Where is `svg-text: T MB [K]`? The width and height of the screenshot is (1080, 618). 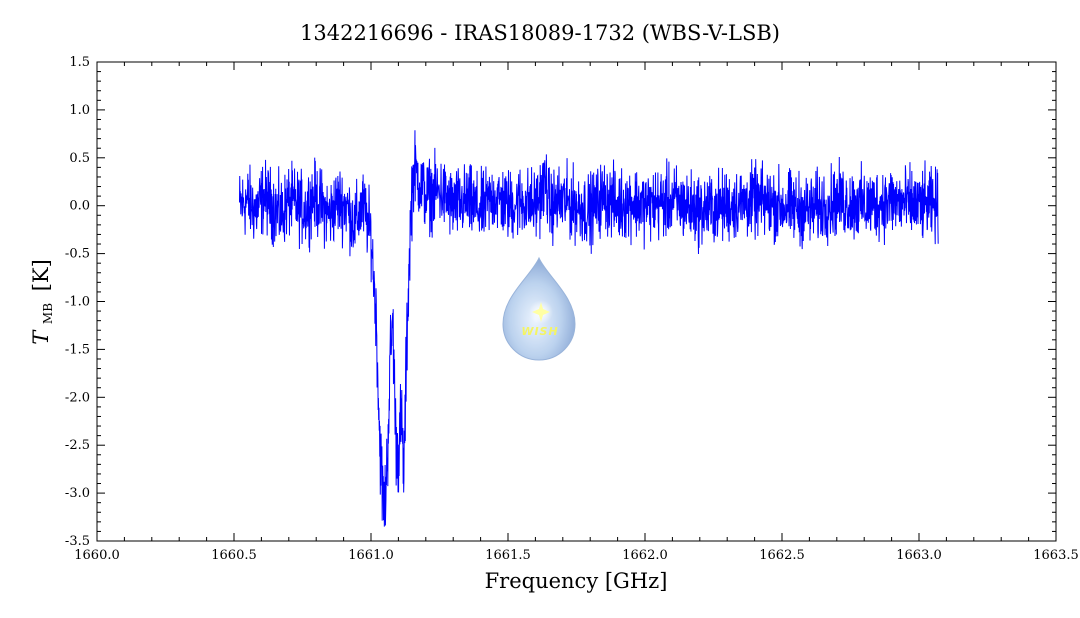
svg-text: T MB [K] is located at coordinates (43, 302).